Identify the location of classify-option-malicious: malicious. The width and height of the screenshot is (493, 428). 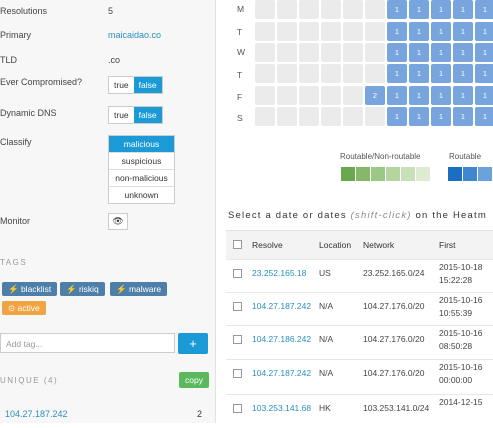
(141, 144).